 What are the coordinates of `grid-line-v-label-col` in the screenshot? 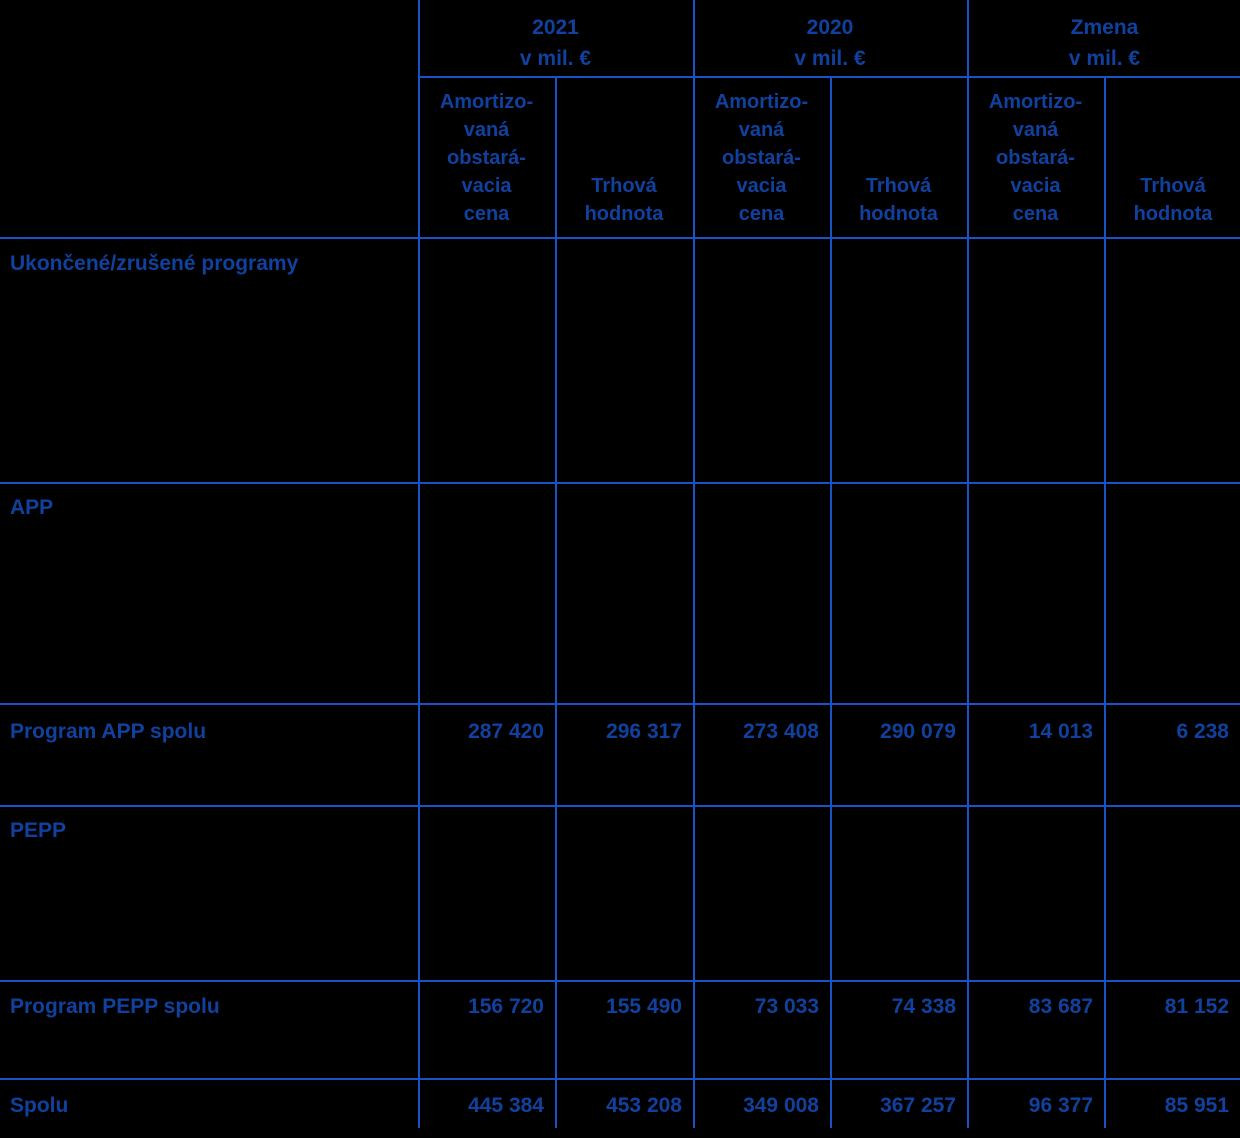 It's located at (419, 564).